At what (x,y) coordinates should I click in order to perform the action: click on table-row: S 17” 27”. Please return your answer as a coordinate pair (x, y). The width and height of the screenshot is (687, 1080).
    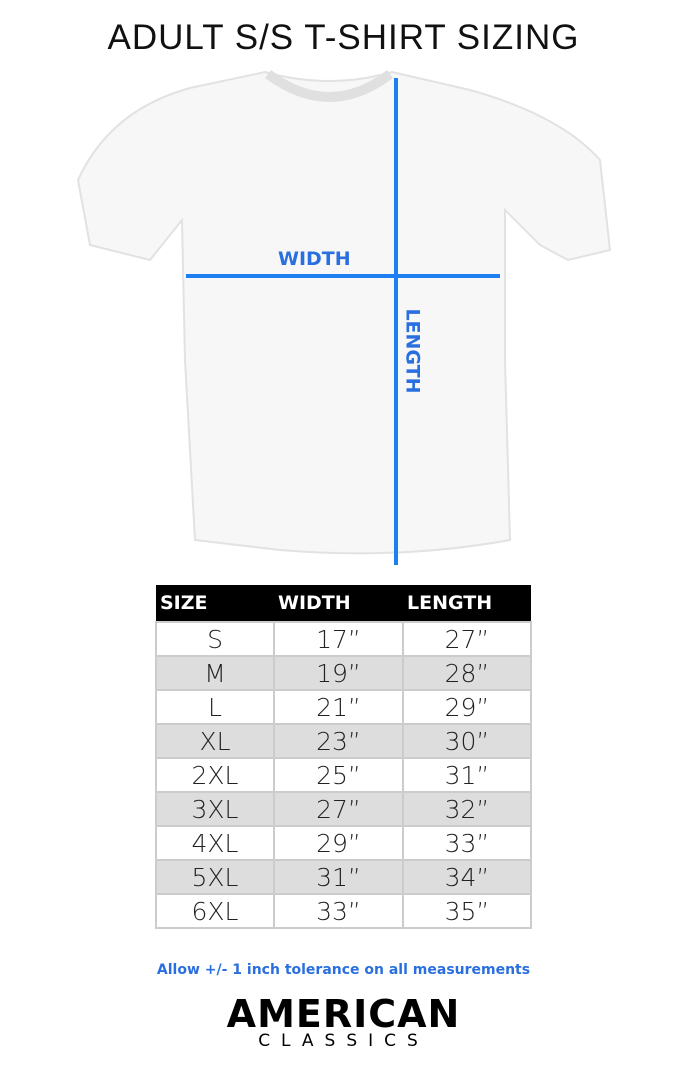
    Looking at the image, I should click on (343, 639).